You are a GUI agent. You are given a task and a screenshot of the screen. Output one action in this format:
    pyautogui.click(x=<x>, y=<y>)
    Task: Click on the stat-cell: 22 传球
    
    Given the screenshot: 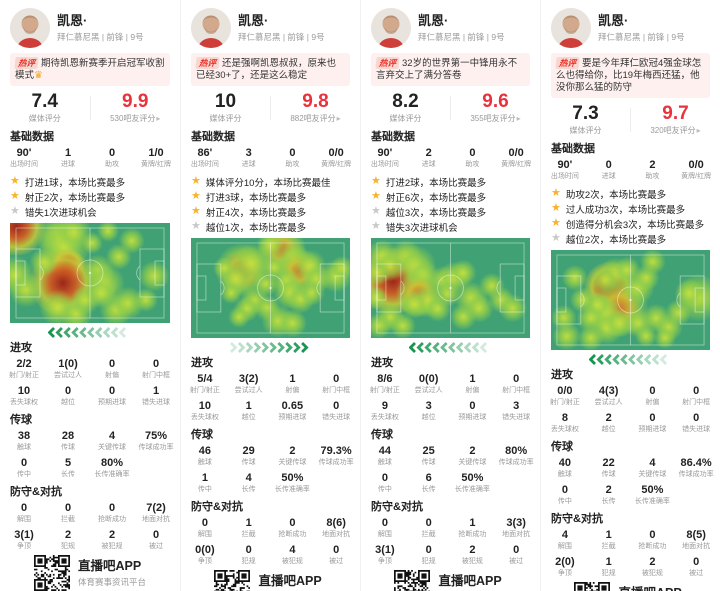 What is the action you would take?
    pyautogui.click(x=609, y=468)
    